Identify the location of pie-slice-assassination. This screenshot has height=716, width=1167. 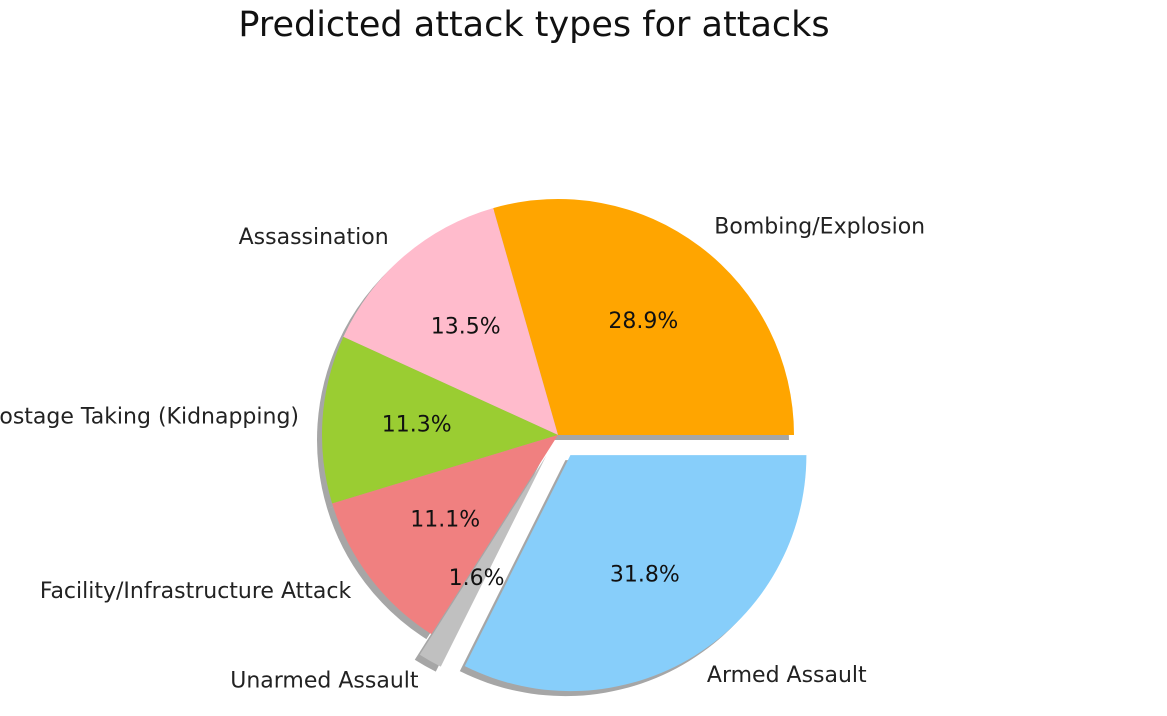
(450, 321).